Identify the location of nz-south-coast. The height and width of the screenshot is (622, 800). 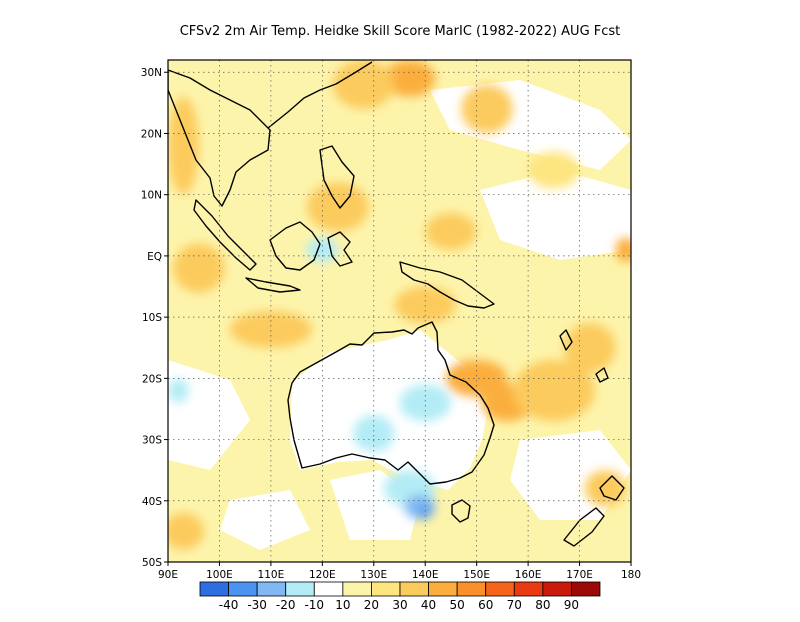
(584, 527).